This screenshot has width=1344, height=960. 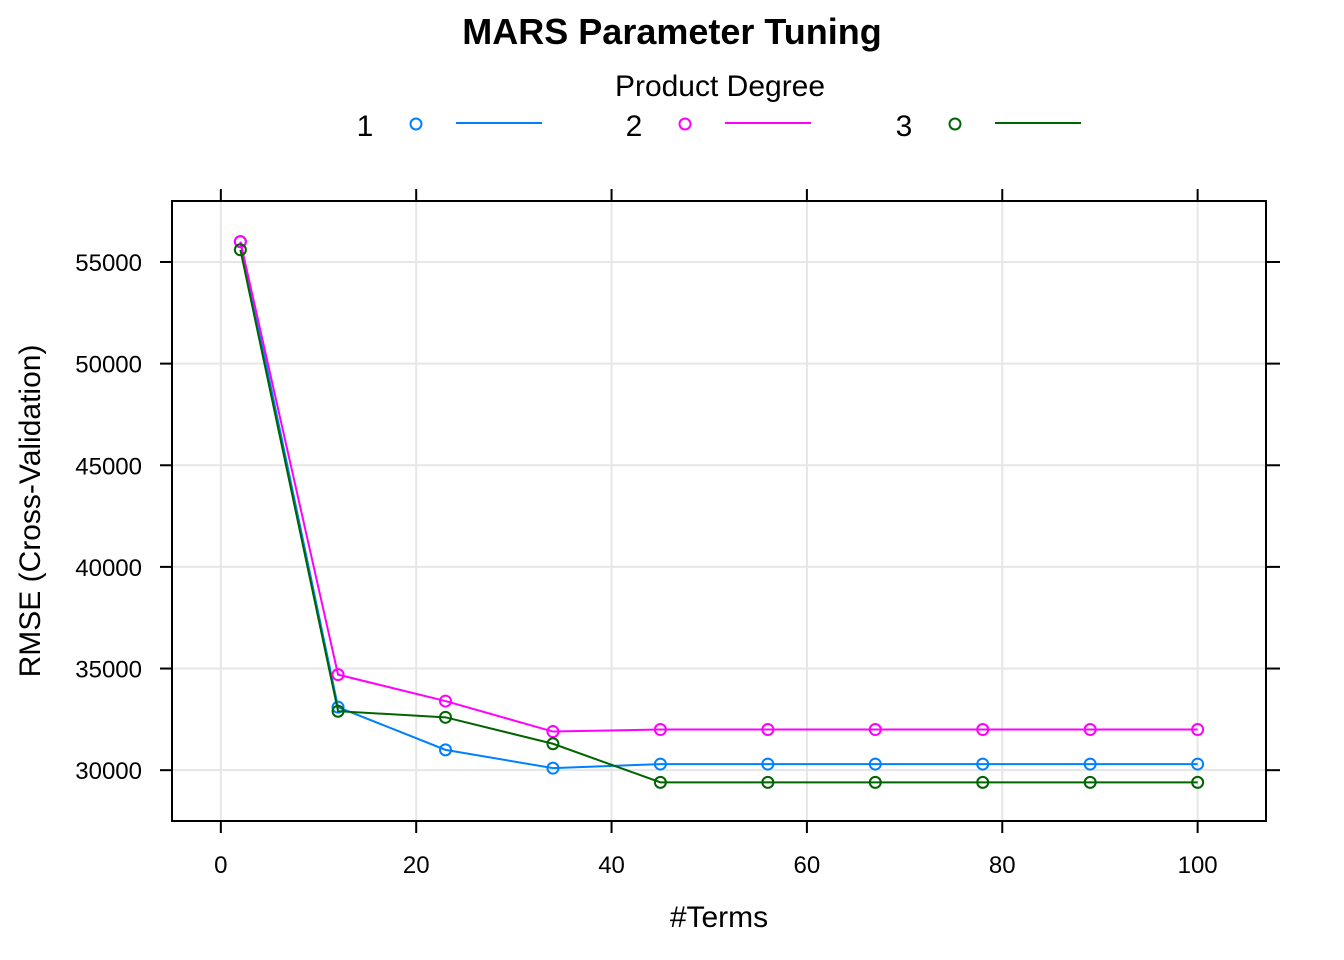 I want to click on x-tick-label: 40, so click(x=611, y=865).